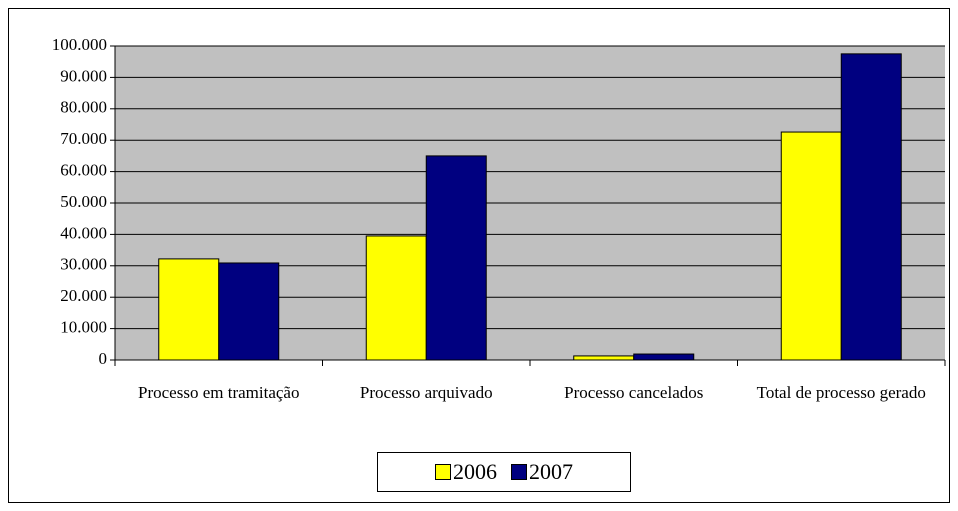 The image size is (958, 511). I want to click on y-tick-label: 80.000, so click(83, 107).